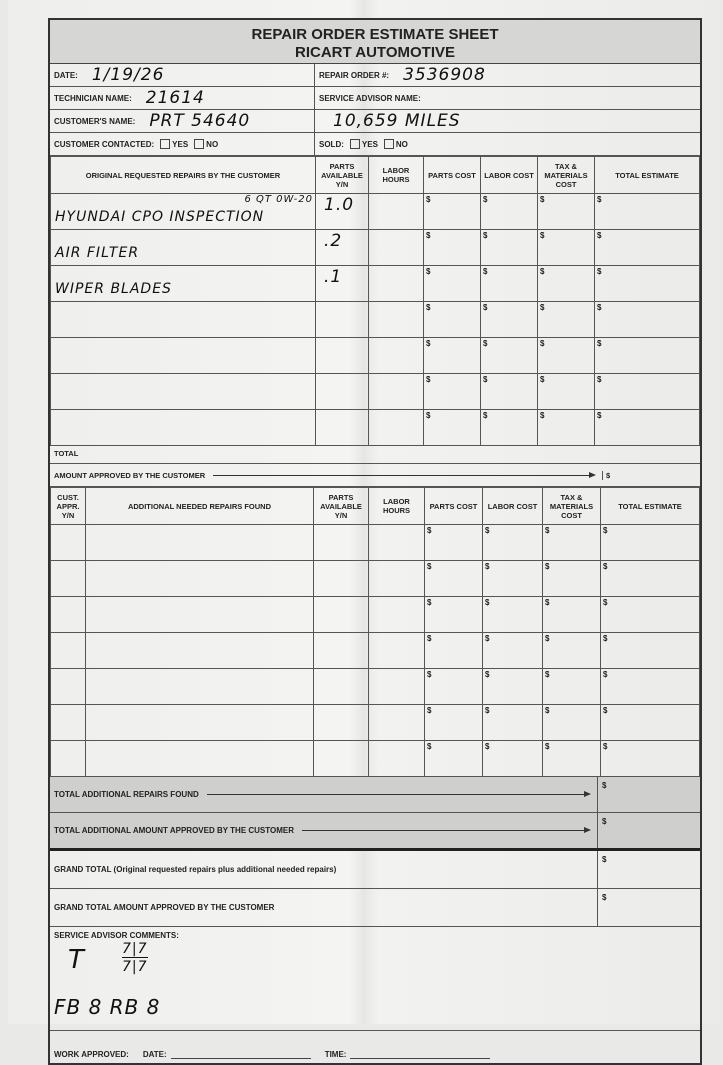 The width and height of the screenshot is (723, 1065). Describe the element at coordinates (342, 283) in the screenshot. I see `parts-available-cell: .1` at that location.